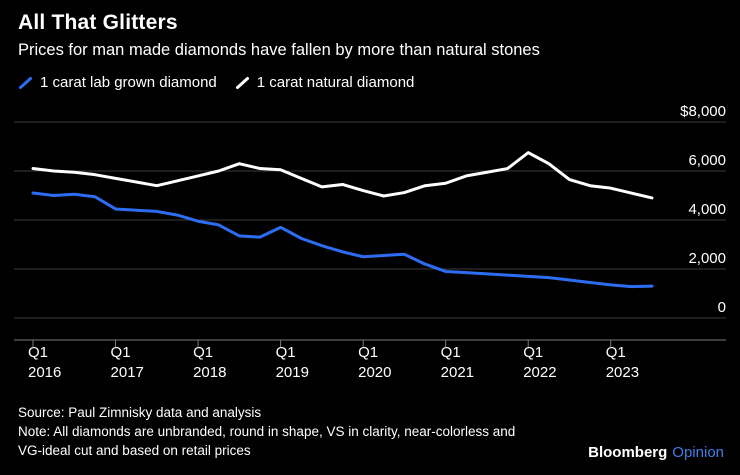 This screenshot has width=740, height=475. What do you see at coordinates (539, 372) in the screenshot?
I see `x-axis-year-label: 2022` at bounding box center [539, 372].